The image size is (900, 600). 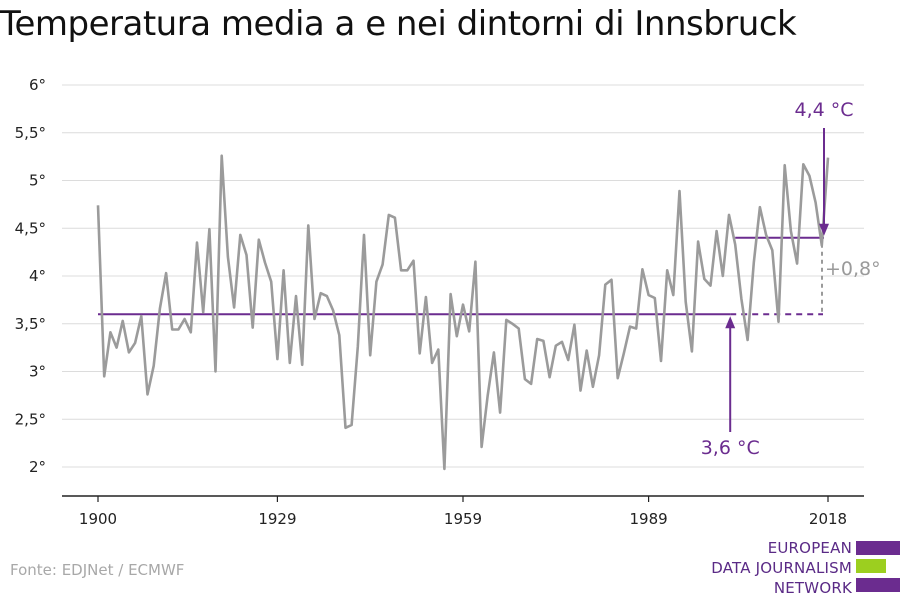 What do you see at coordinates (98, 519) in the screenshot?
I see `x-tick-label: 1900` at bounding box center [98, 519].